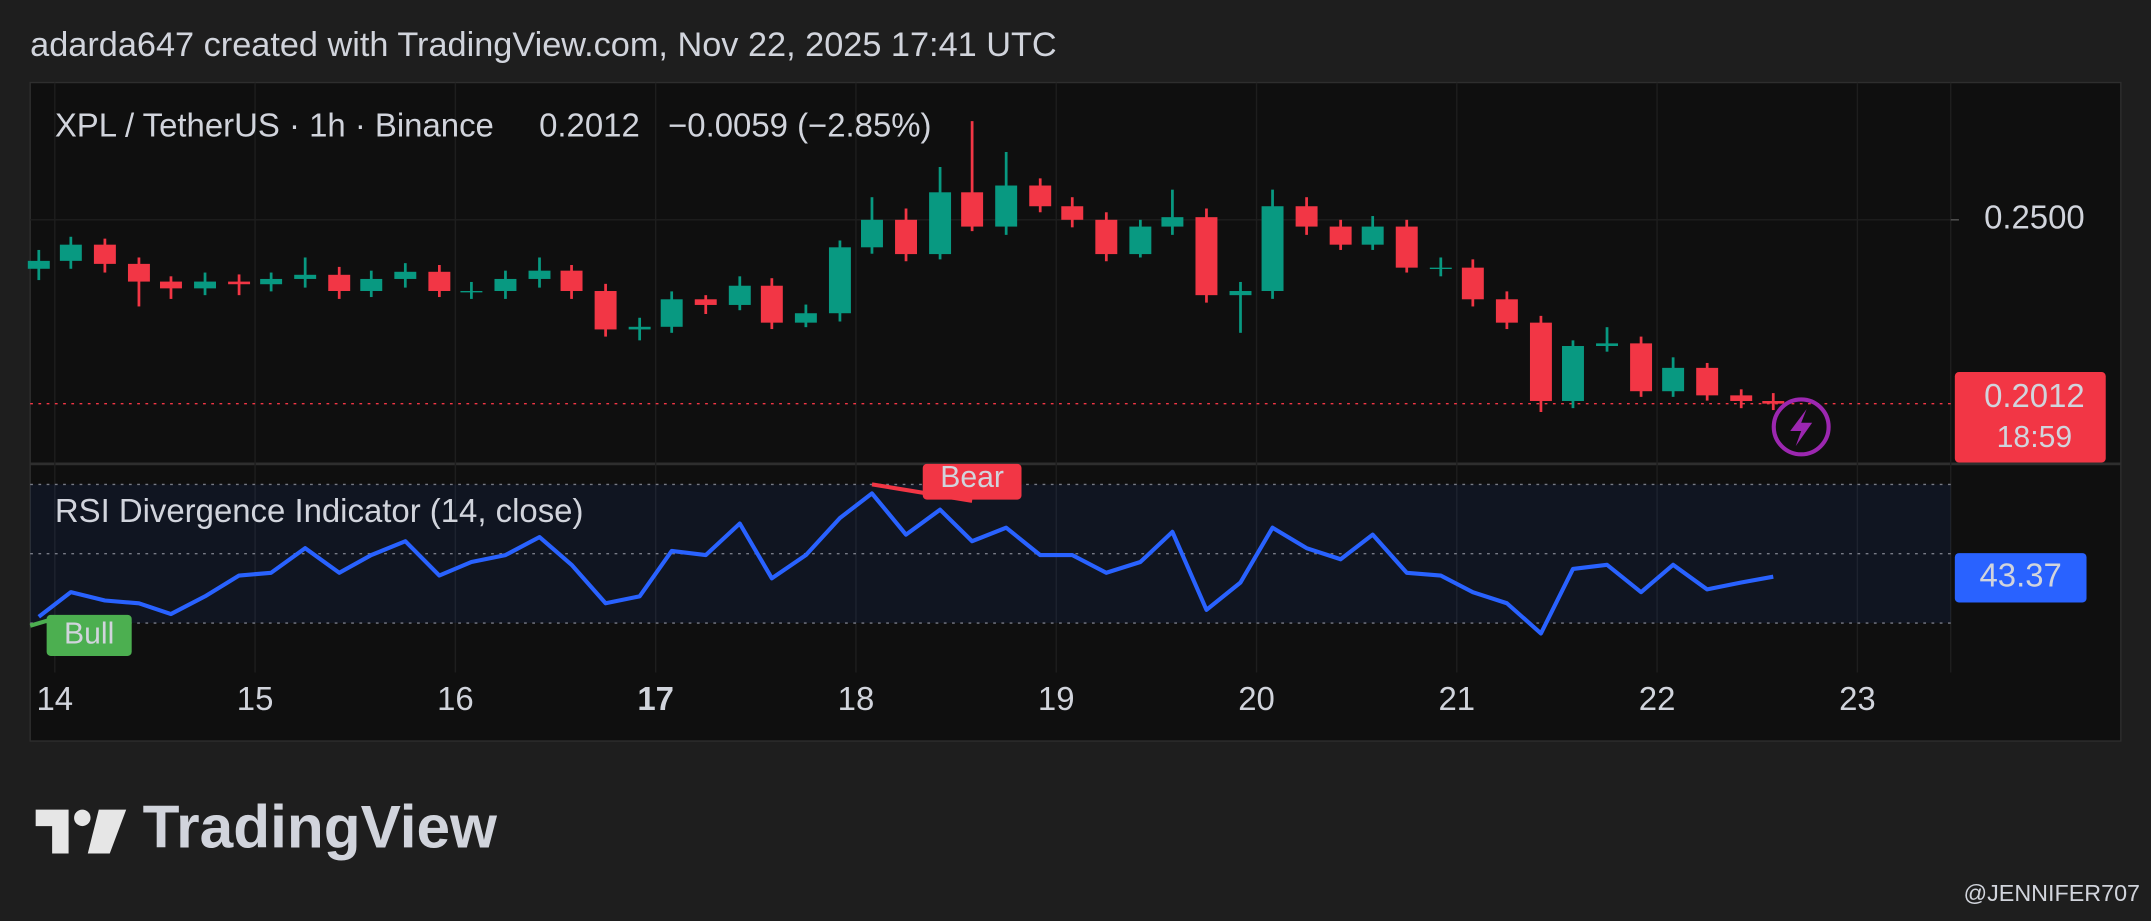 The height and width of the screenshot is (921, 2151). What do you see at coordinates (2034, 437) in the screenshot?
I see `countdown: 18:59` at bounding box center [2034, 437].